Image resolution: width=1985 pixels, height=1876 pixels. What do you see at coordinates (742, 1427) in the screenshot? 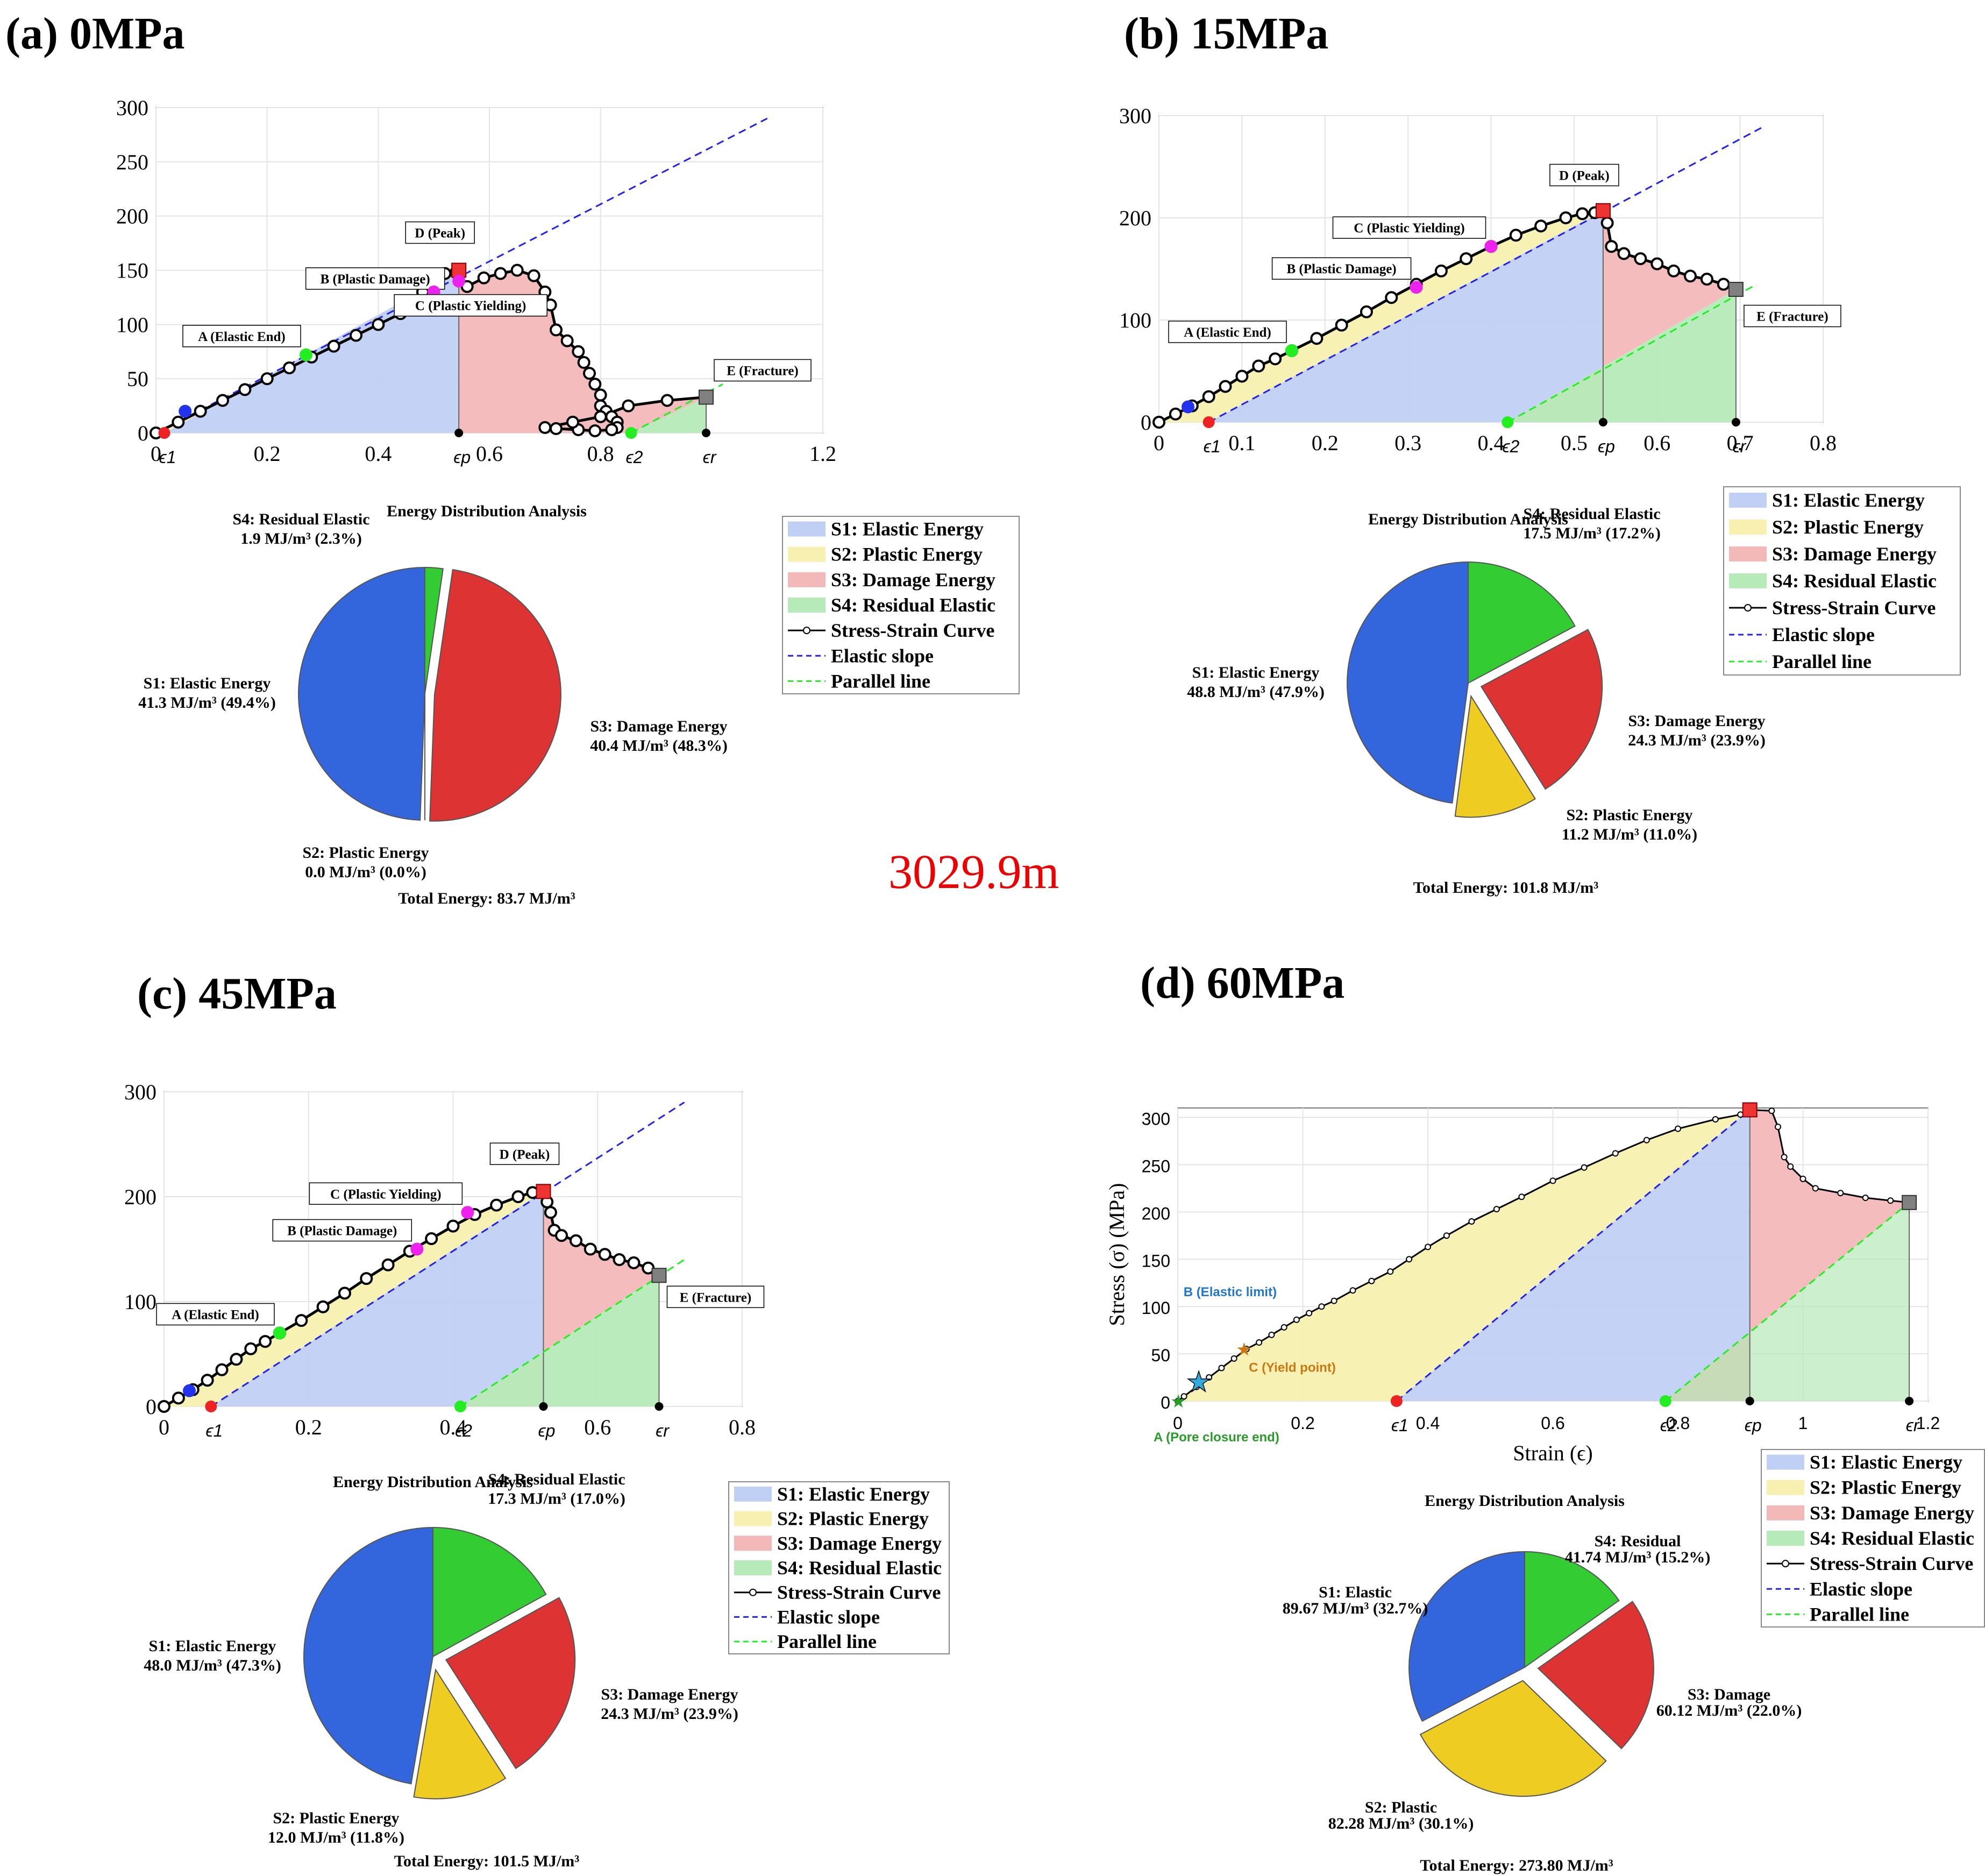
I see `x-tick-label: 0.8` at bounding box center [742, 1427].